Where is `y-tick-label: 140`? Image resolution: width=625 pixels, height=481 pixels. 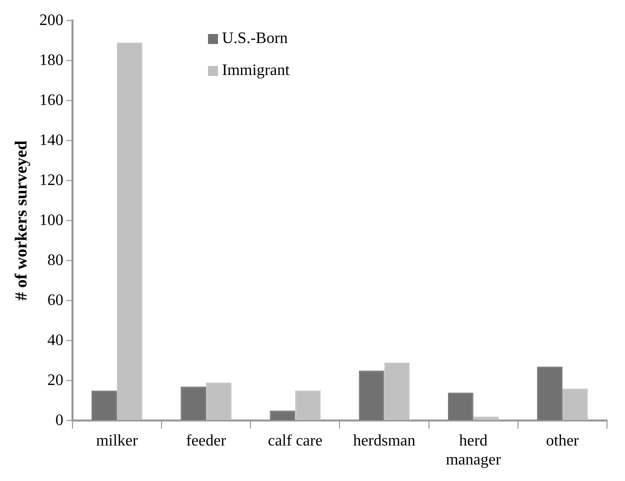 y-tick-label: 140 is located at coordinates (51, 140).